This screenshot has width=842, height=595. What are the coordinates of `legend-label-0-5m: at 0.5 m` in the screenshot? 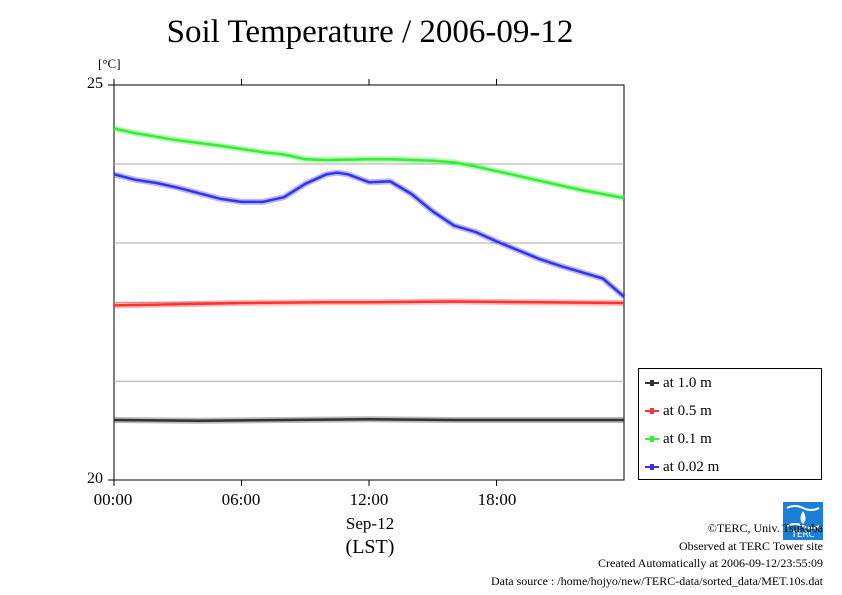 It's located at (687, 410).